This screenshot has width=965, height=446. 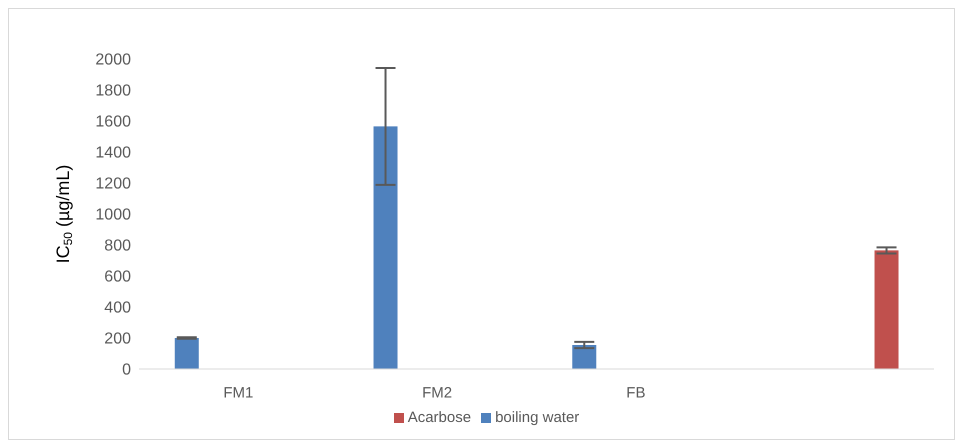 I want to click on y-tick-label: 800, so click(x=118, y=246).